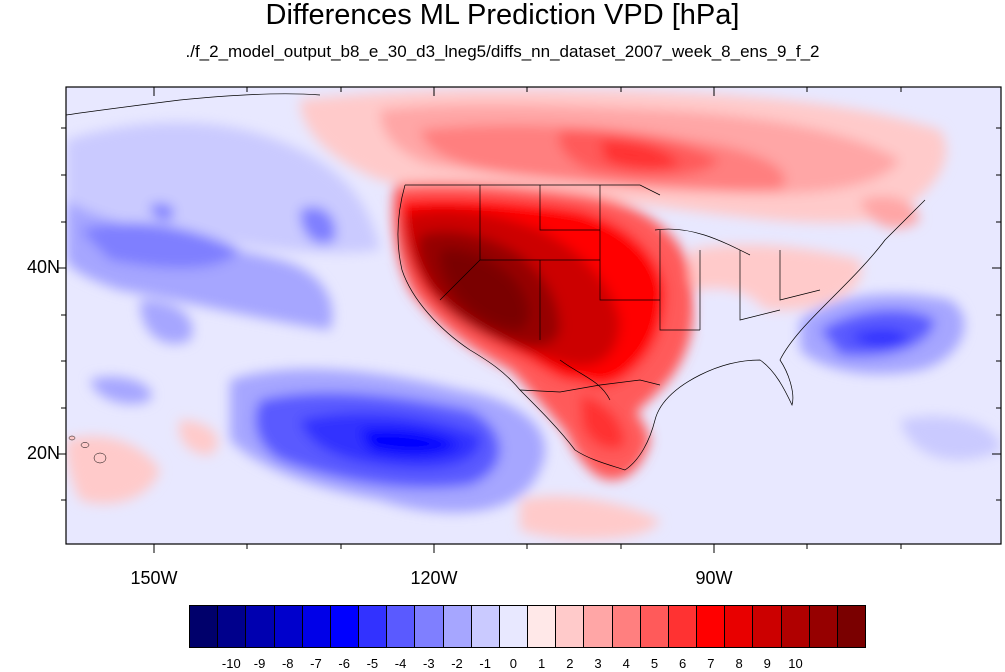 This screenshot has height=672, width=1005. What do you see at coordinates (598, 663) in the screenshot?
I see `colorbar-label: 3` at bounding box center [598, 663].